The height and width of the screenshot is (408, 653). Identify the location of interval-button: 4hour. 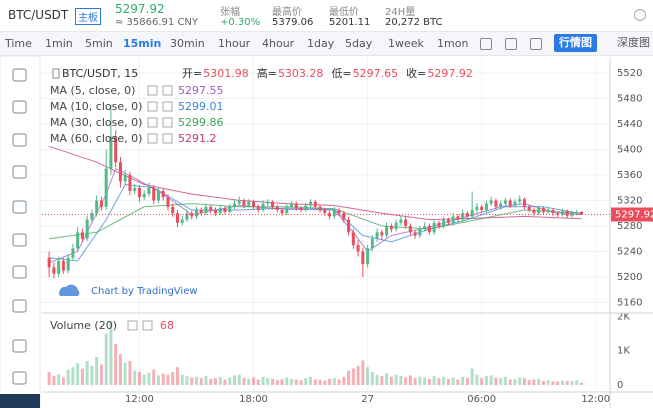
(278, 43).